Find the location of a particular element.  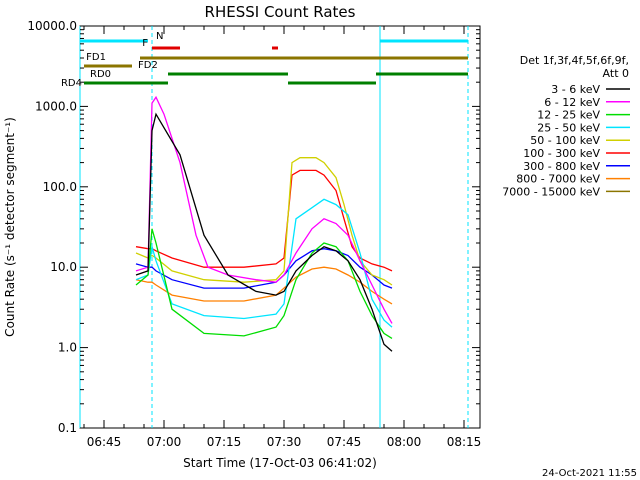

timestamp: 24-Oct-2021 11:55 is located at coordinates (589, 473).